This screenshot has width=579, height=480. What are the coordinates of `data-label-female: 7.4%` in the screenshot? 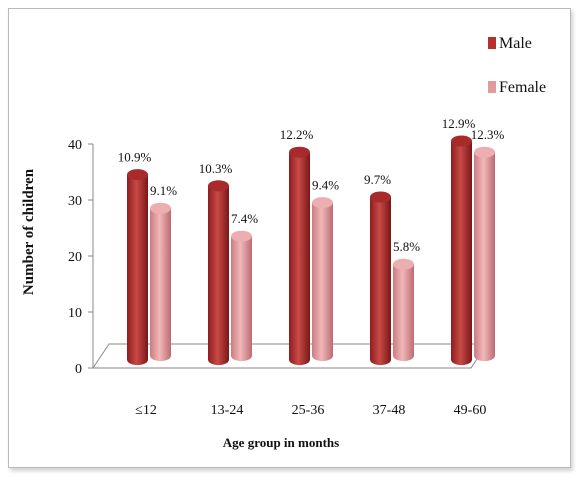 It's located at (244, 218).